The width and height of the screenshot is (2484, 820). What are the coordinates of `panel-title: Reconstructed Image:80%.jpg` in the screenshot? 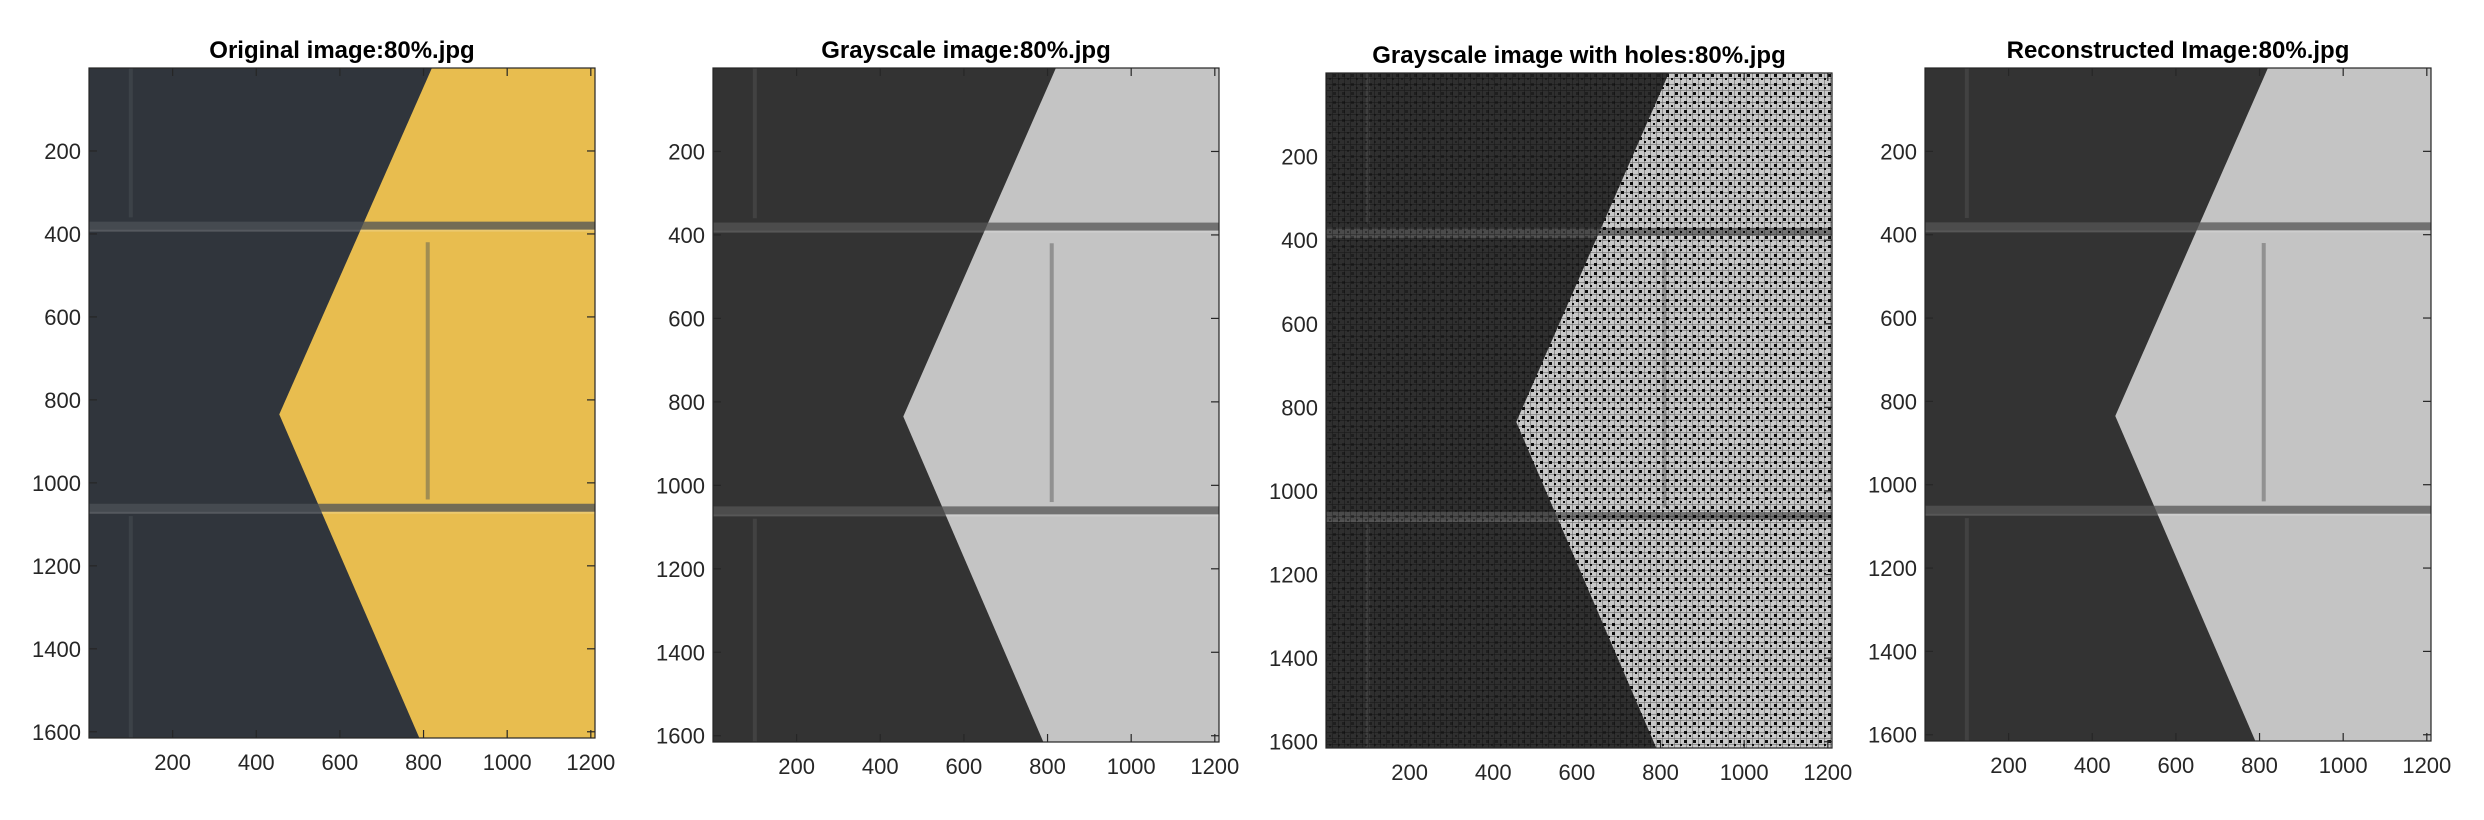 It's located at (2178, 50).